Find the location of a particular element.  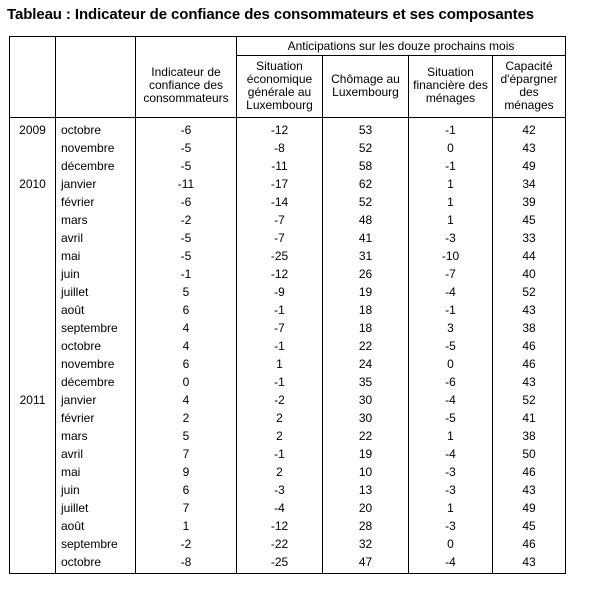

value-cell: 49 is located at coordinates (529, 507).